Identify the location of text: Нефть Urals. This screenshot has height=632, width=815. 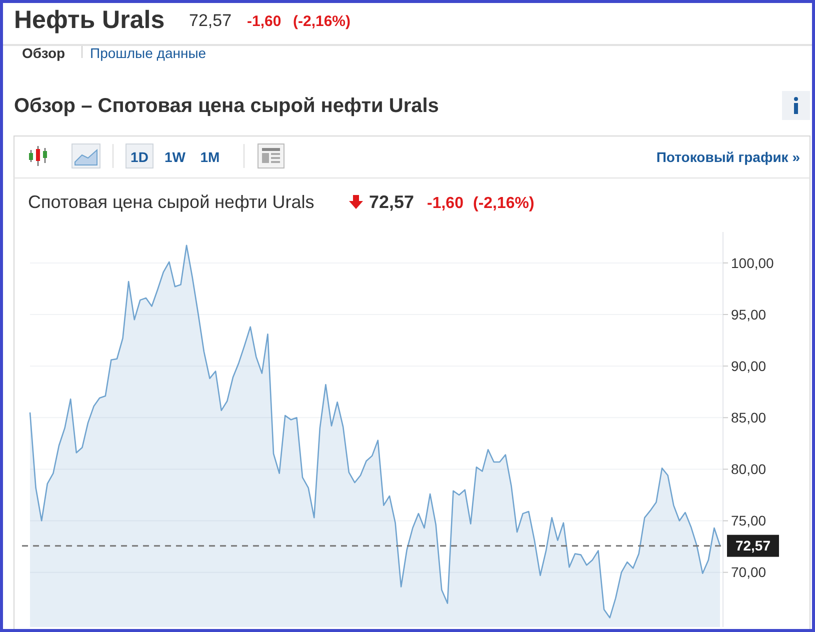
(89, 20).